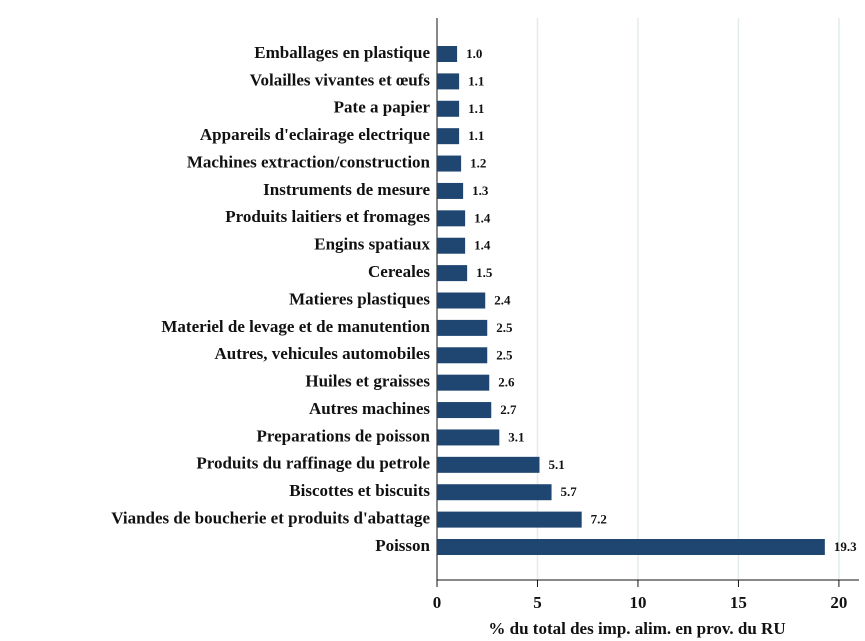  What do you see at coordinates (569, 491) in the screenshot?
I see `value-label: 5.7` at bounding box center [569, 491].